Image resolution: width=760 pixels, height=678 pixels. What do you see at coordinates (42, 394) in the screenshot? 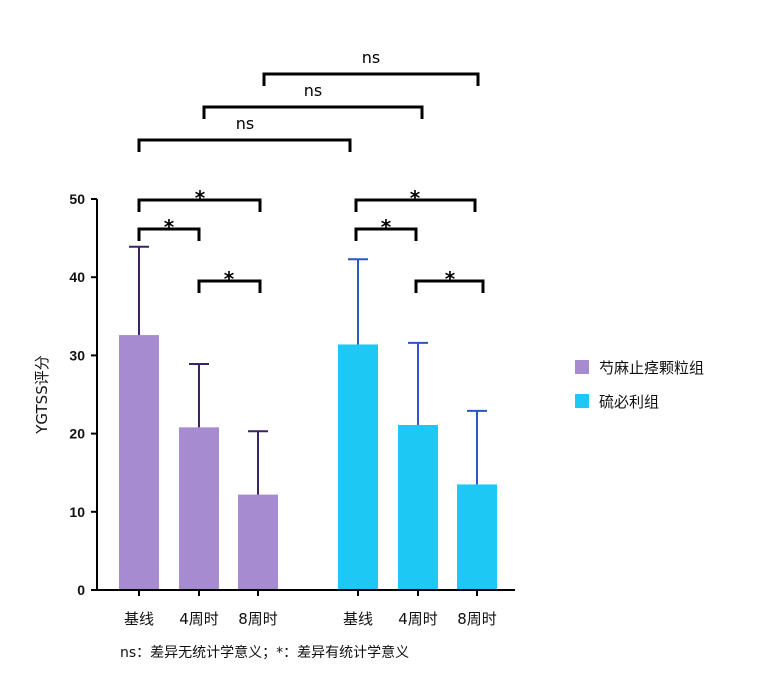
I see `y-axis-label: YGTSS评分` at bounding box center [42, 394].